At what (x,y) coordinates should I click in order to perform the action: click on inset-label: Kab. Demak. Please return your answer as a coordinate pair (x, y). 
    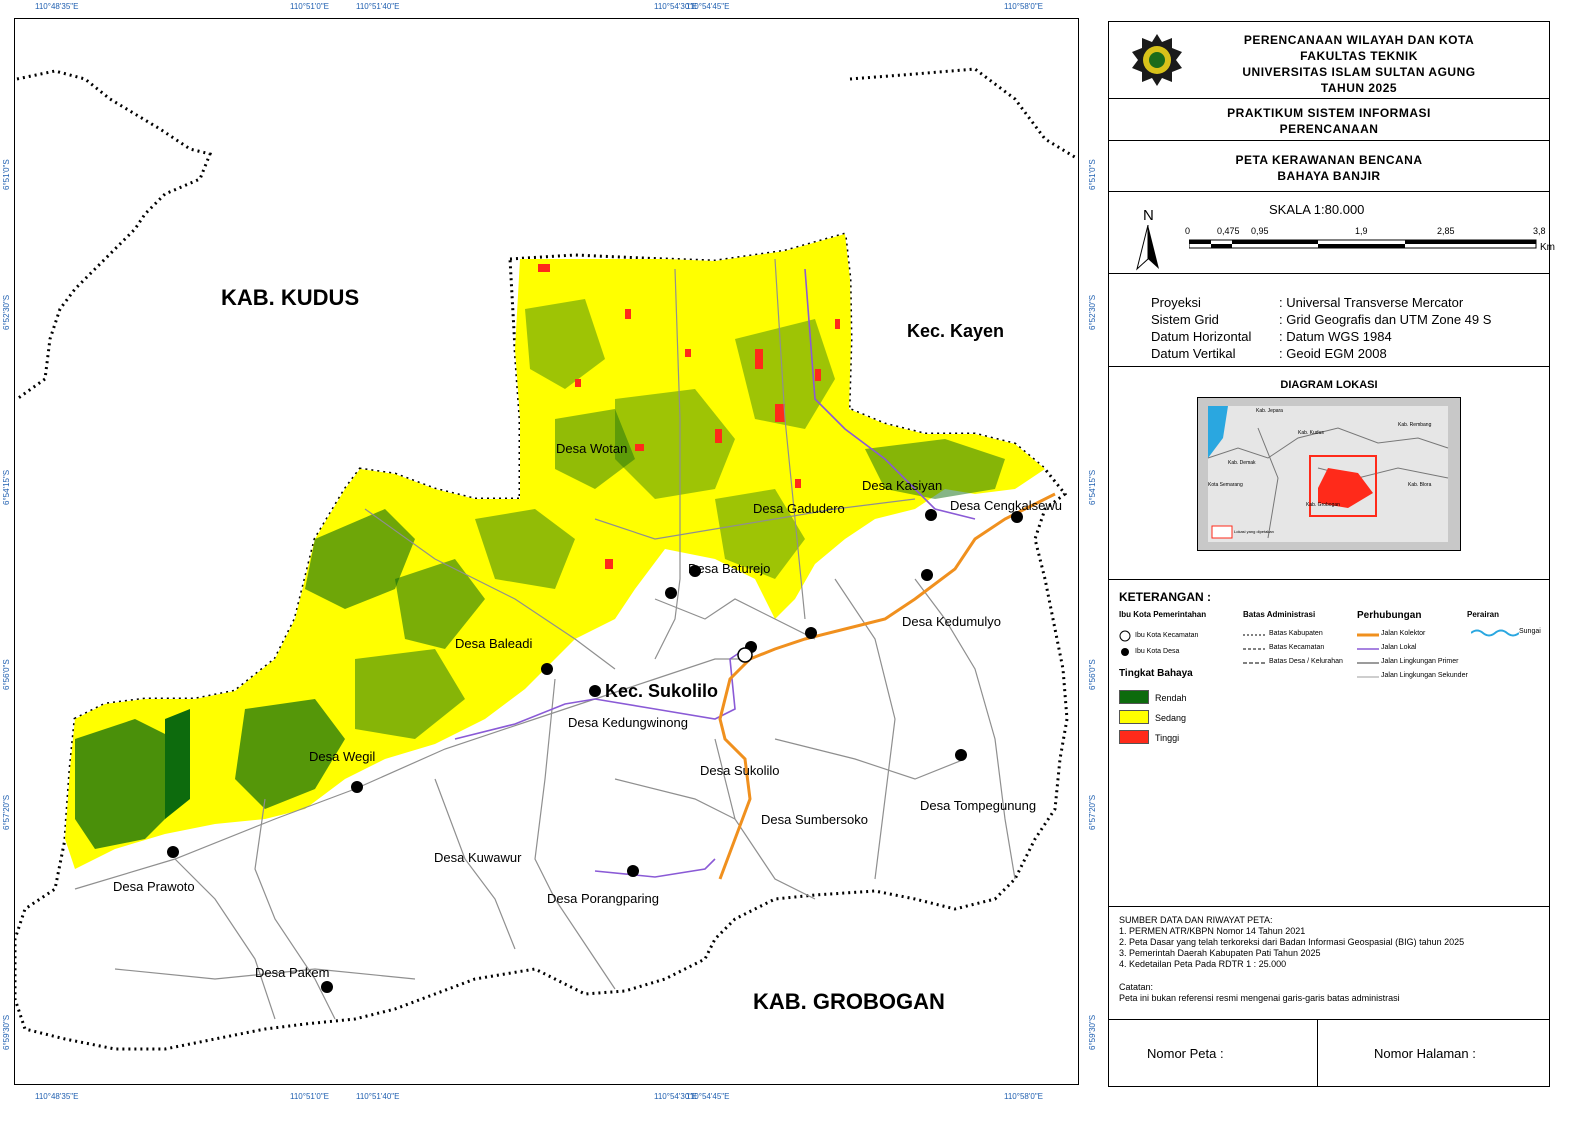
    Looking at the image, I should click on (1242, 463).